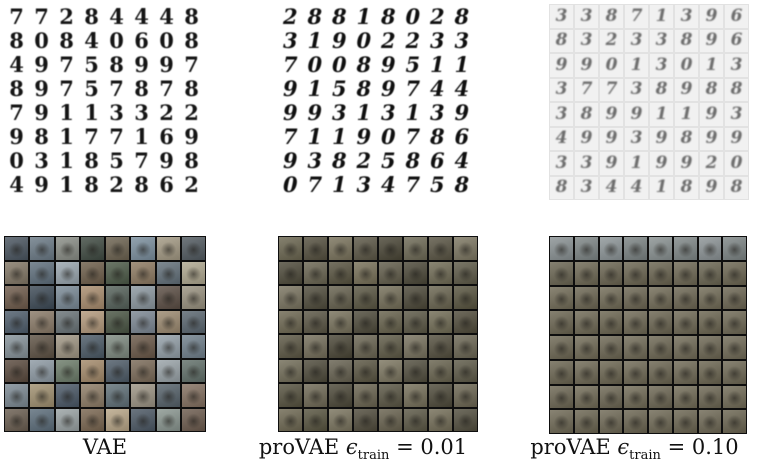 Image resolution: width=759 pixels, height=463 pixels. Describe the element at coordinates (388, 184) in the screenshot. I see `digit-sample: 4` at that location.